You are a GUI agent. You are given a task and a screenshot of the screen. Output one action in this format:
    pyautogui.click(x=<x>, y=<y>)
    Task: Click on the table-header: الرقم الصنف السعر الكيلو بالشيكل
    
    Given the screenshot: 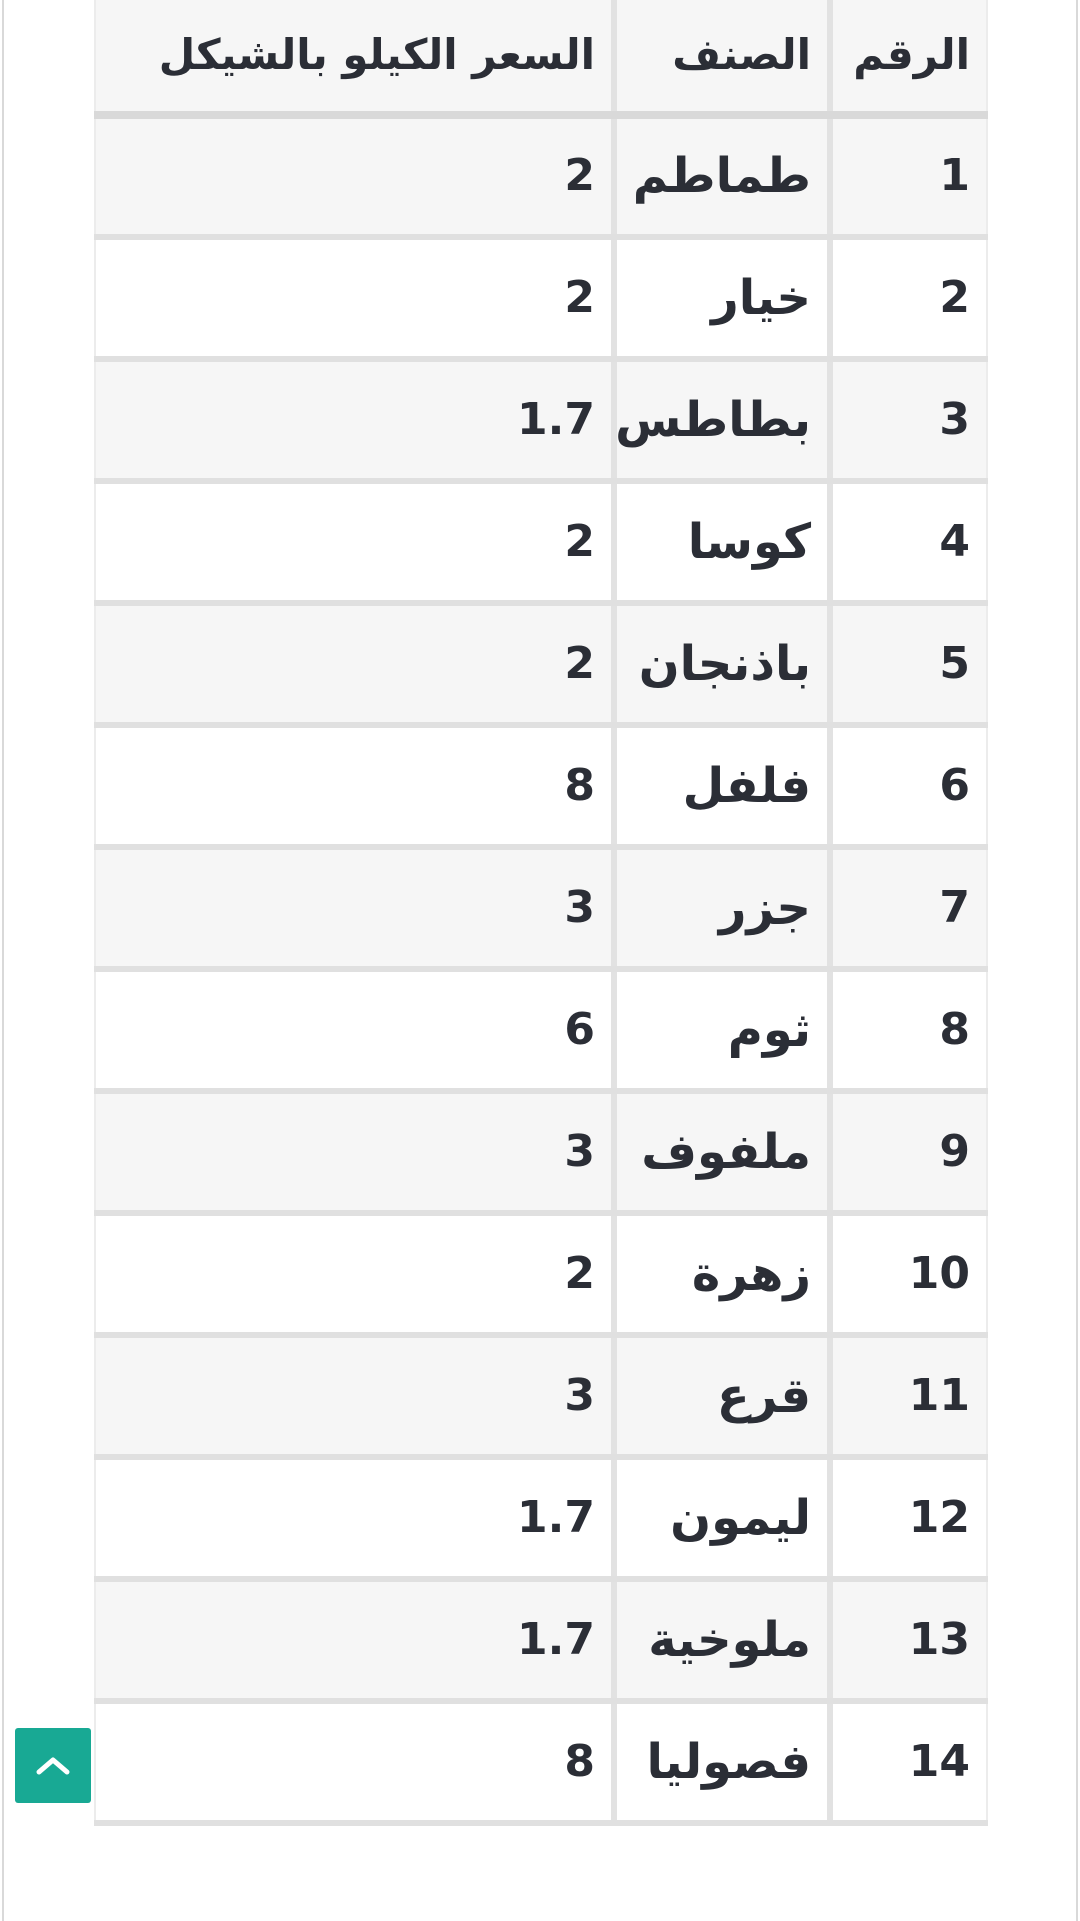 What is the action you would take?
    pyautogui.click(x=541, y=59)
    